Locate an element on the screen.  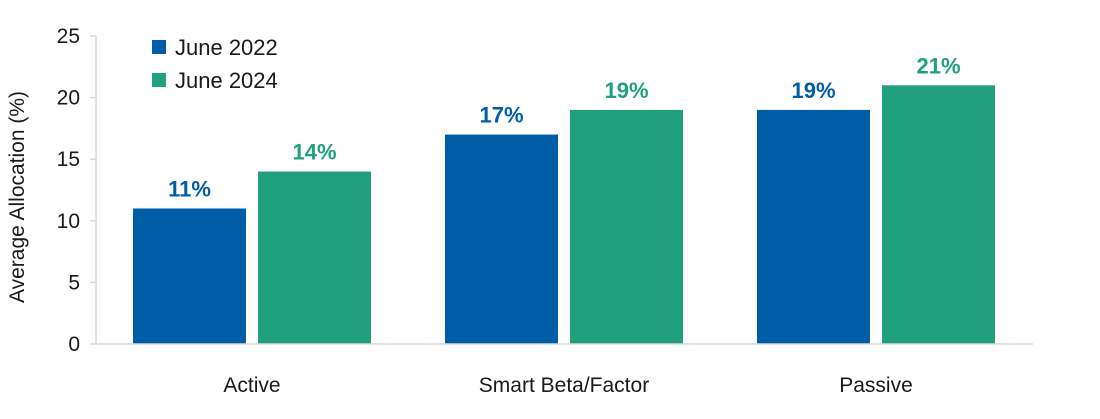
bar-value-label: 11% is located at coordinates (189, 188).